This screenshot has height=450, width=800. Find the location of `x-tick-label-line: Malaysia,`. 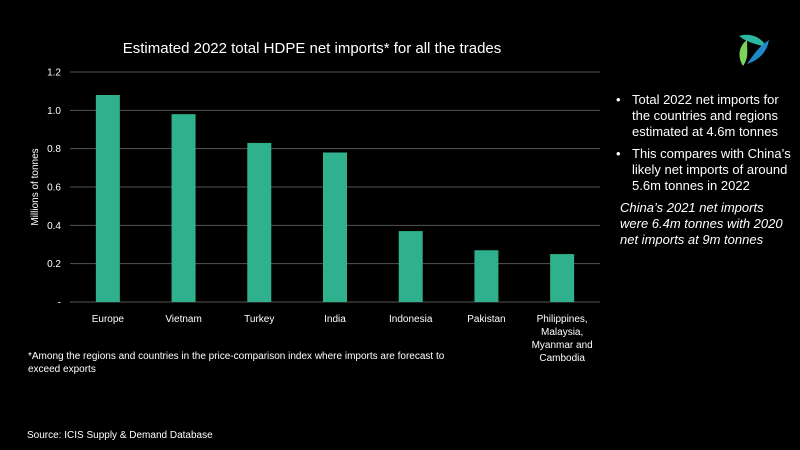

x-tick-label-line: Malaysia, is located at coordinates (562, 332).